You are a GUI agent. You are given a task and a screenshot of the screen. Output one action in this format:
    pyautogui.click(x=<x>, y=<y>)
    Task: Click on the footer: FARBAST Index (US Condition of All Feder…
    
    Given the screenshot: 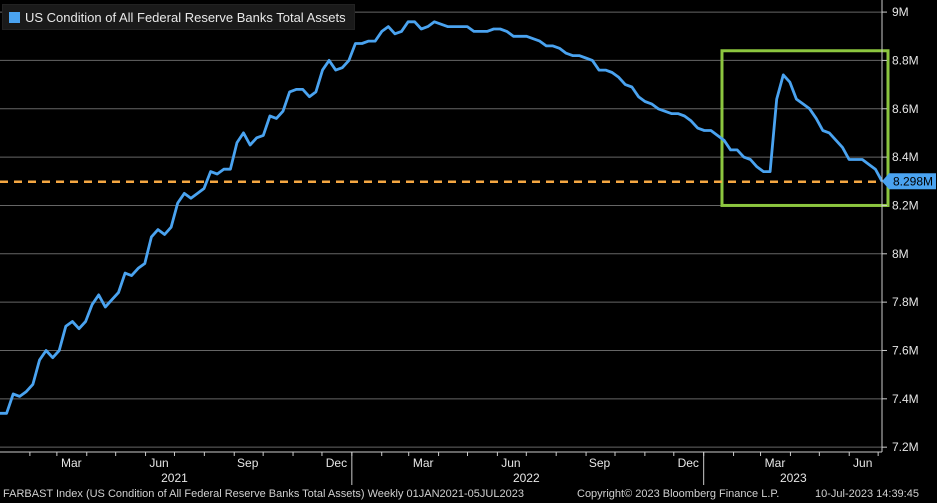 What is the action you would take?
    pyautogui.click(x=468, y=495)
    